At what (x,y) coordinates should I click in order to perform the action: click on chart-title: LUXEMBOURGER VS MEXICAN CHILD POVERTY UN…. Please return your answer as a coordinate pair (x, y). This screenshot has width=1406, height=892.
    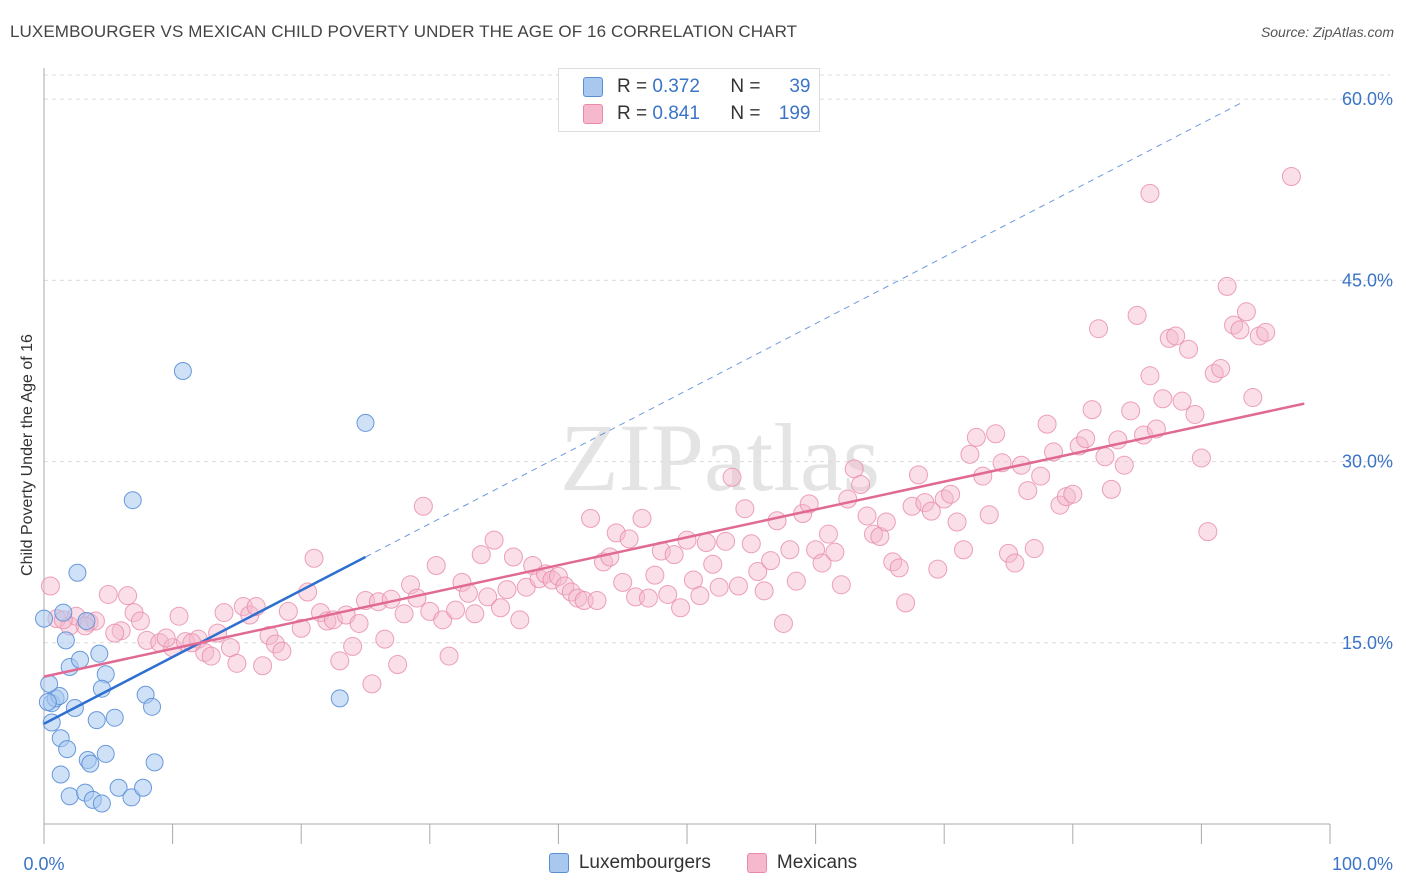
    Looking at the image, I should click on (404, 31).